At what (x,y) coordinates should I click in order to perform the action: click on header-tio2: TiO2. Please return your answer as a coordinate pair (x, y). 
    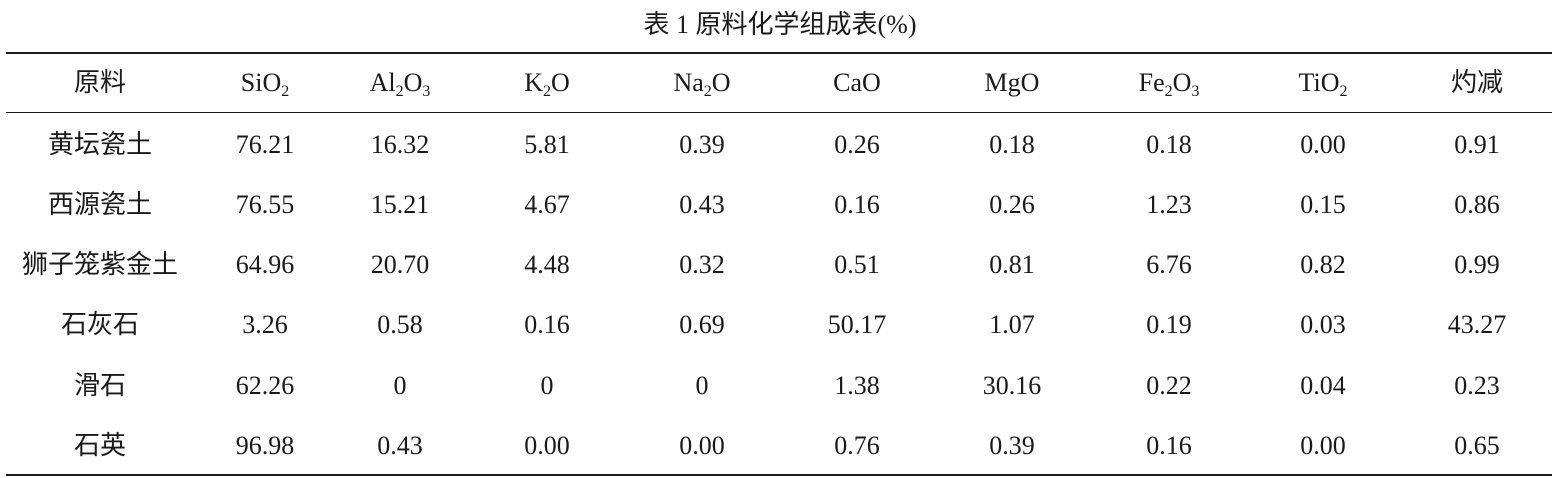
    Looking at the image, I should click on (1323, 84).